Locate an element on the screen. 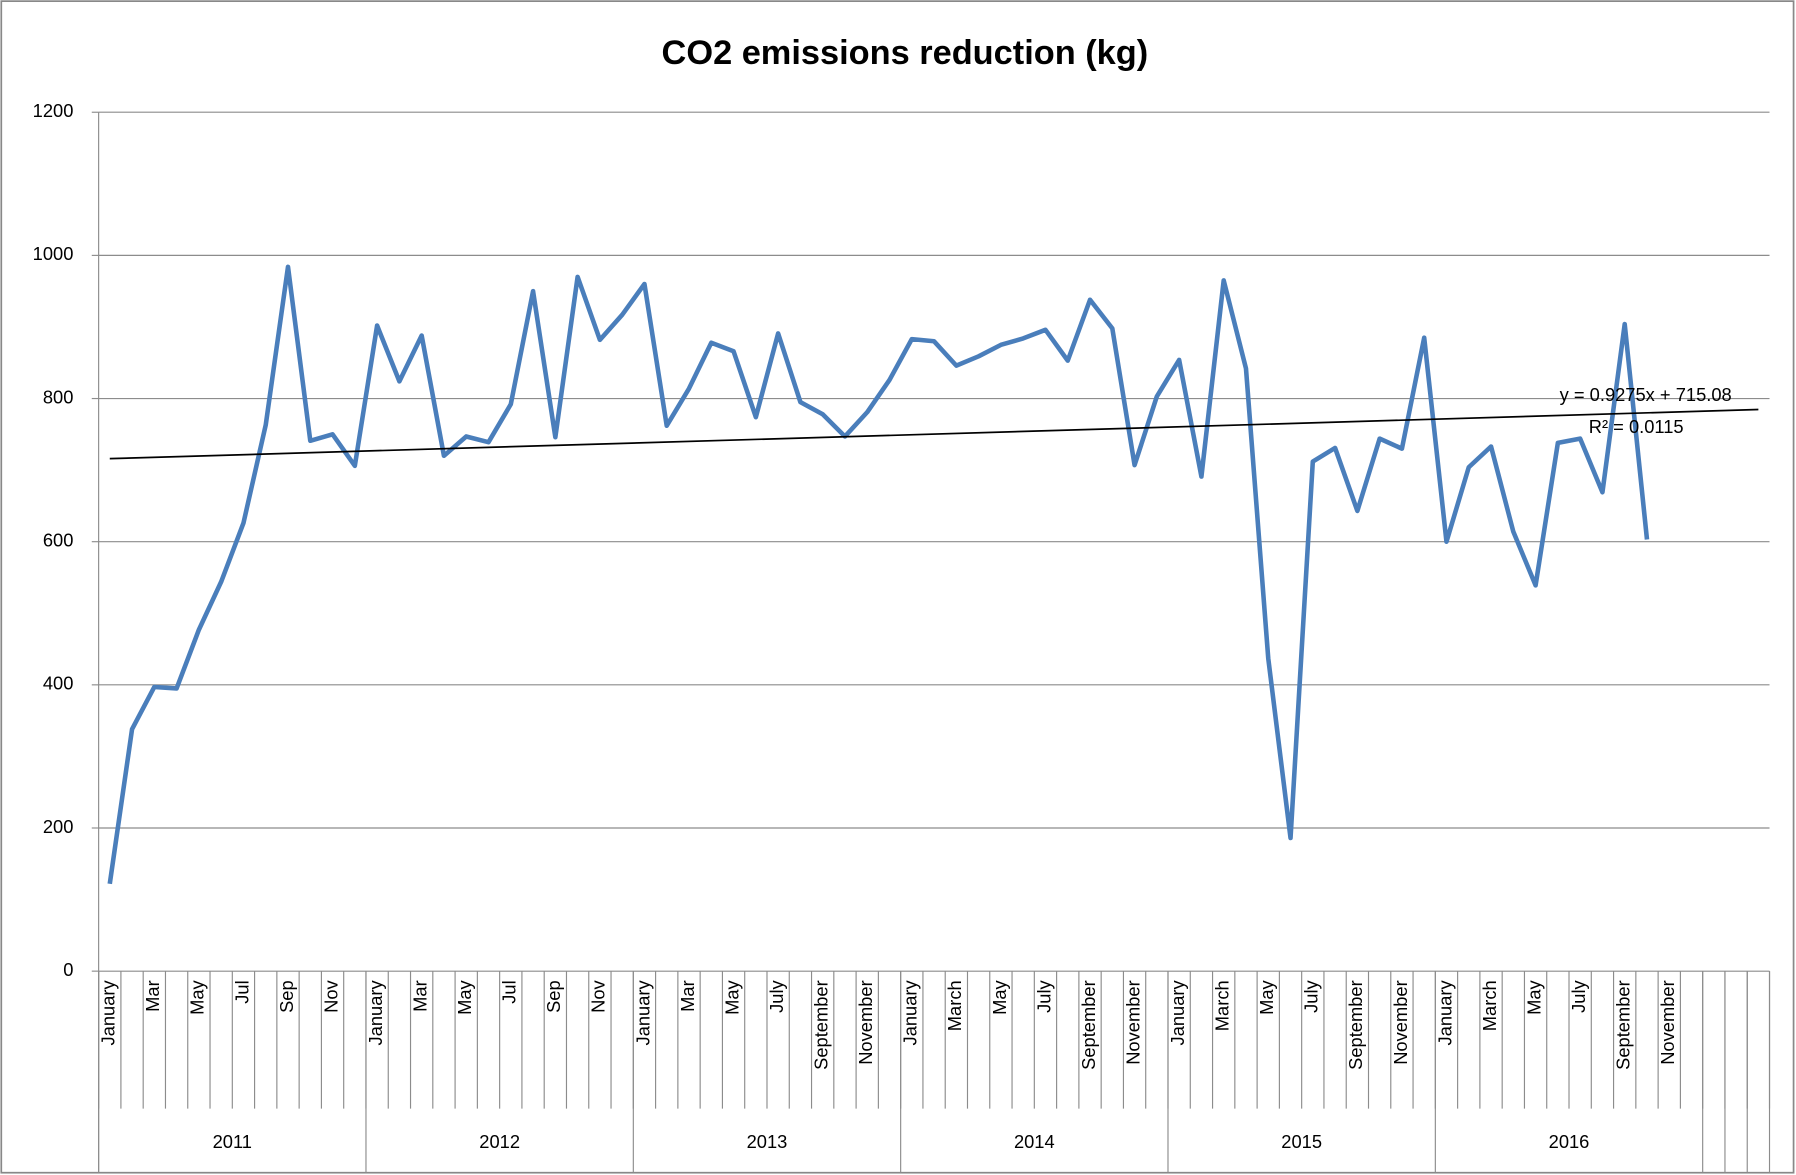 This screenshot has height=1175, width=1796. y-tick-label: 1200 is located at coordinates (53, 110).